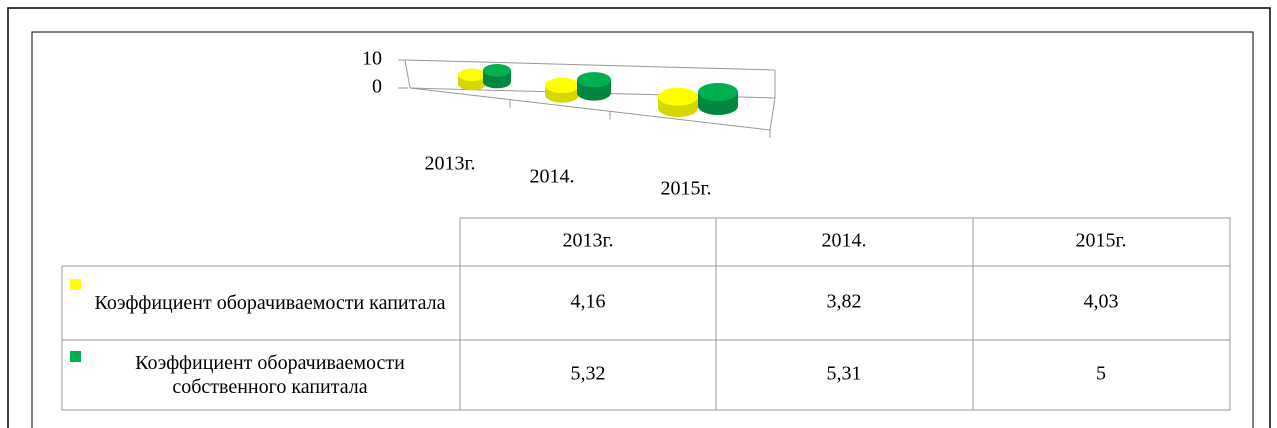 The height and width of the screenshot is (428, 1277). Describe the element at coordinates (377, 87) in the screenshot. I see `y-tick-label: 0` at that location.